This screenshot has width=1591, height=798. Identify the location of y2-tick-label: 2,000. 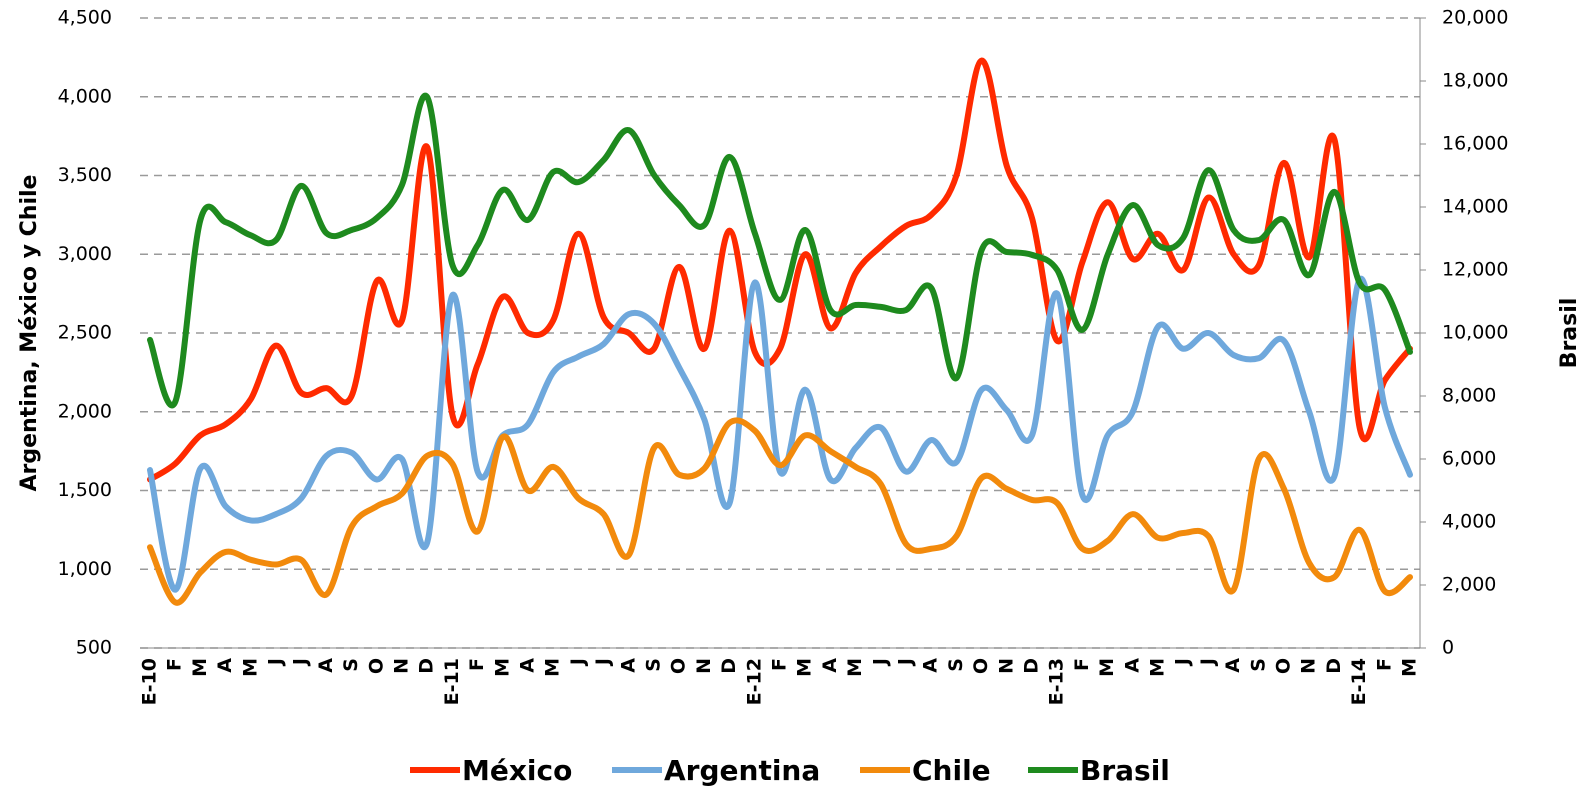
(1469, 585).